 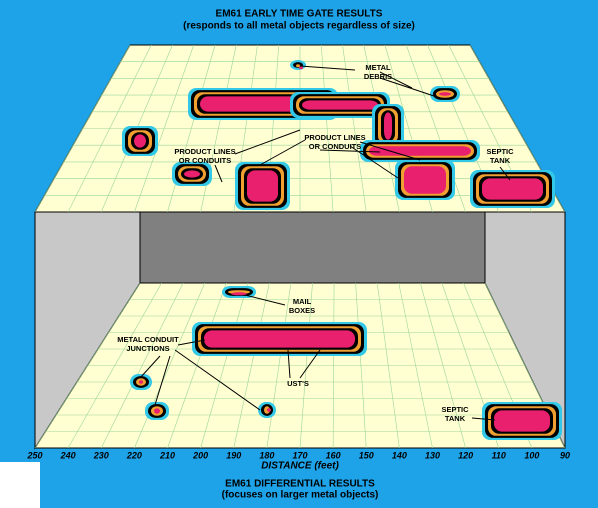 I want to click on annotation: METAL CONDUIT, so click(x=148, y=339).